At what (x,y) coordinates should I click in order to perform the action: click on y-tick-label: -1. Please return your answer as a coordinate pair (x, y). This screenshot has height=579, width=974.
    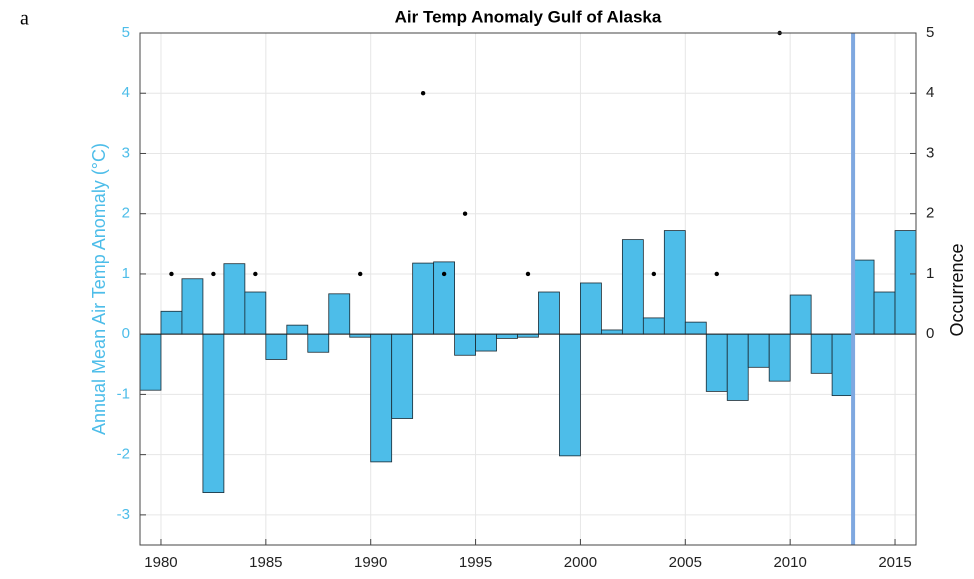
    Looking at the image, I should click on (123, 393).